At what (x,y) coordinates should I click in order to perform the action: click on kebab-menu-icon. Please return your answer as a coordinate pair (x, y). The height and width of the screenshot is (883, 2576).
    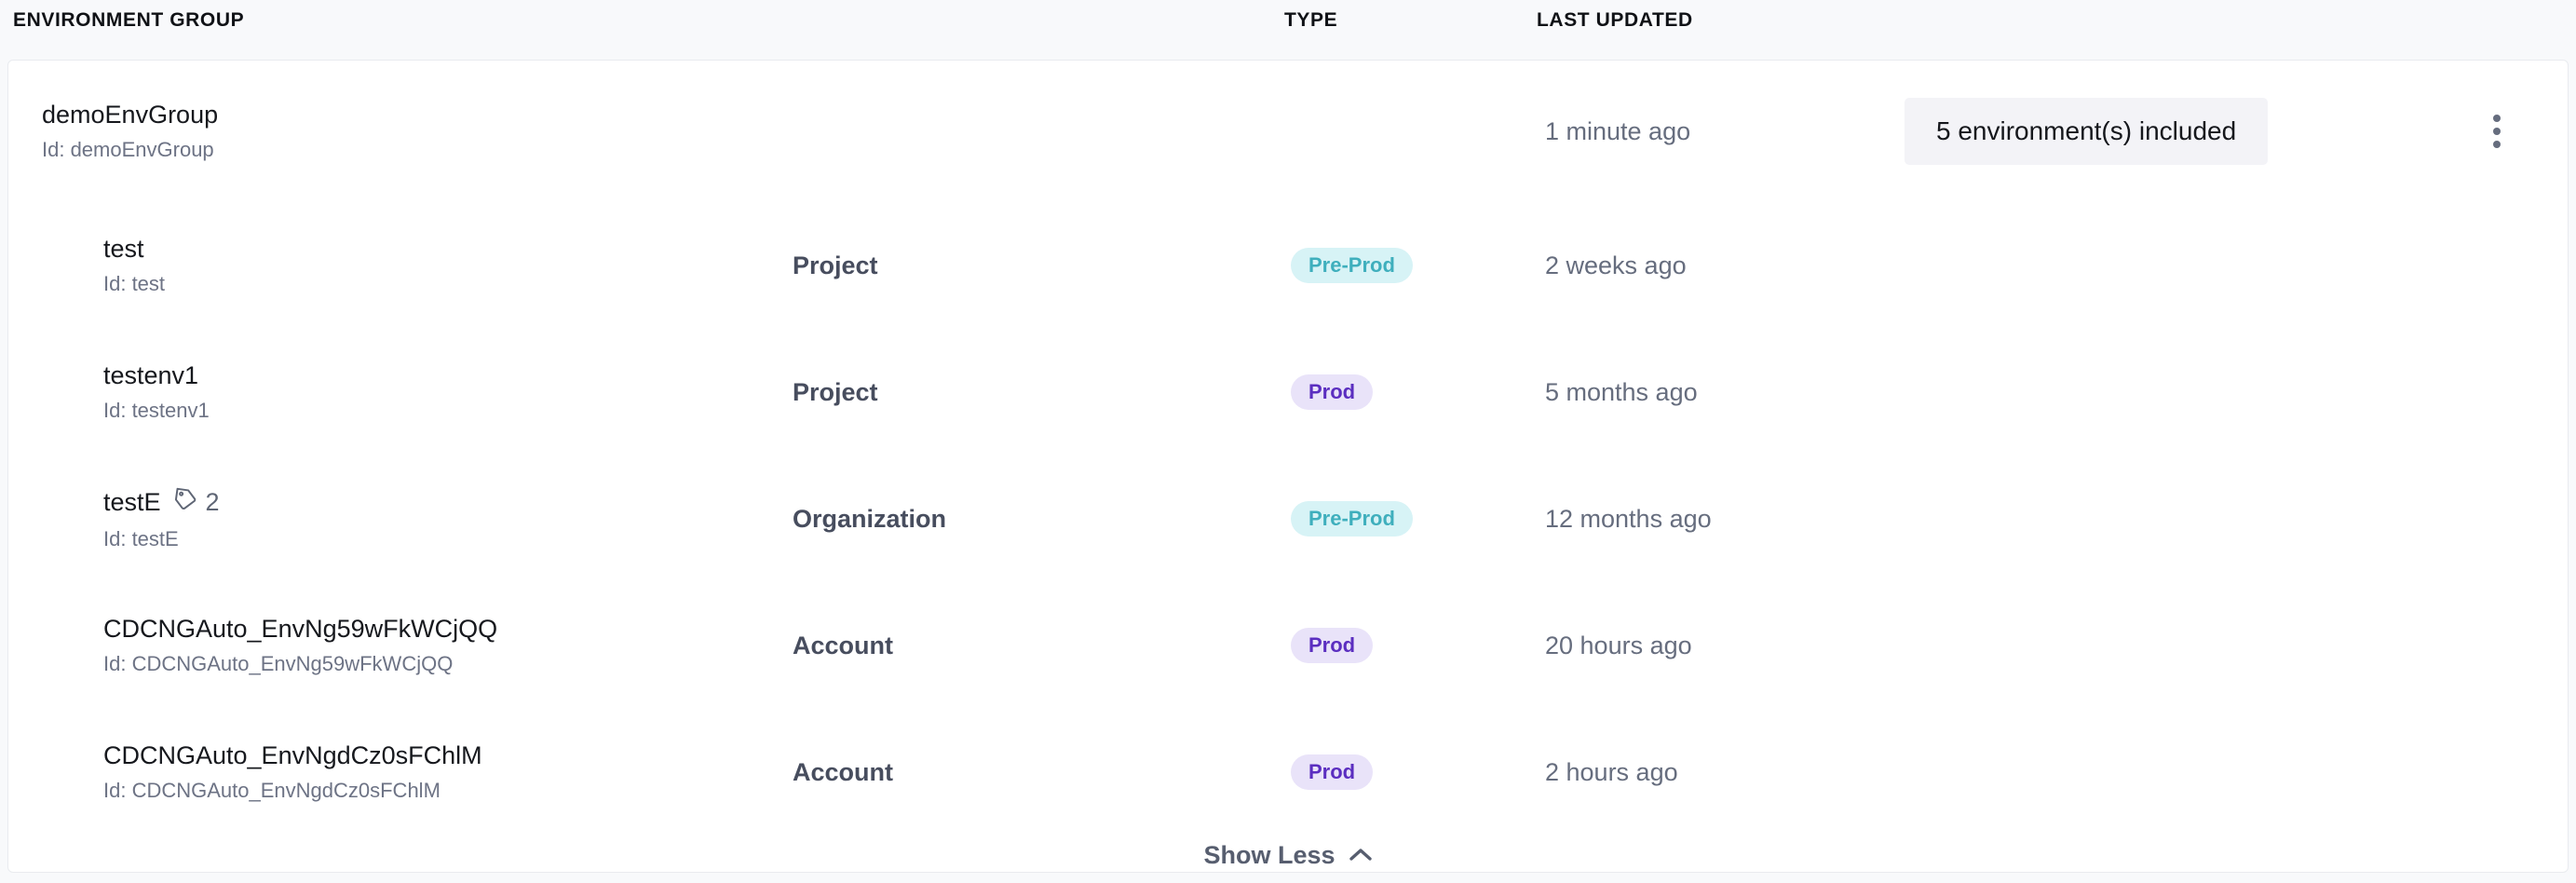
    Looking at the image, I should click on (2497, 132).